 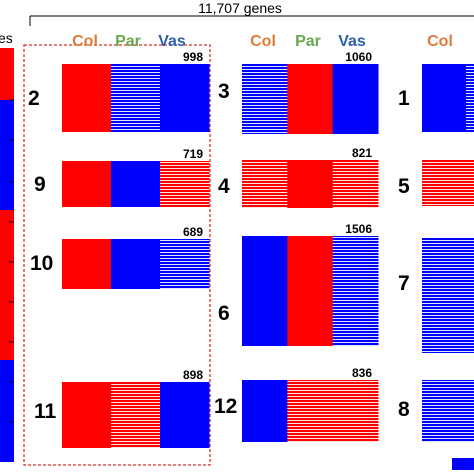 I want to click on cluster-panel-10: 10 689, so click(x=120, y=257).